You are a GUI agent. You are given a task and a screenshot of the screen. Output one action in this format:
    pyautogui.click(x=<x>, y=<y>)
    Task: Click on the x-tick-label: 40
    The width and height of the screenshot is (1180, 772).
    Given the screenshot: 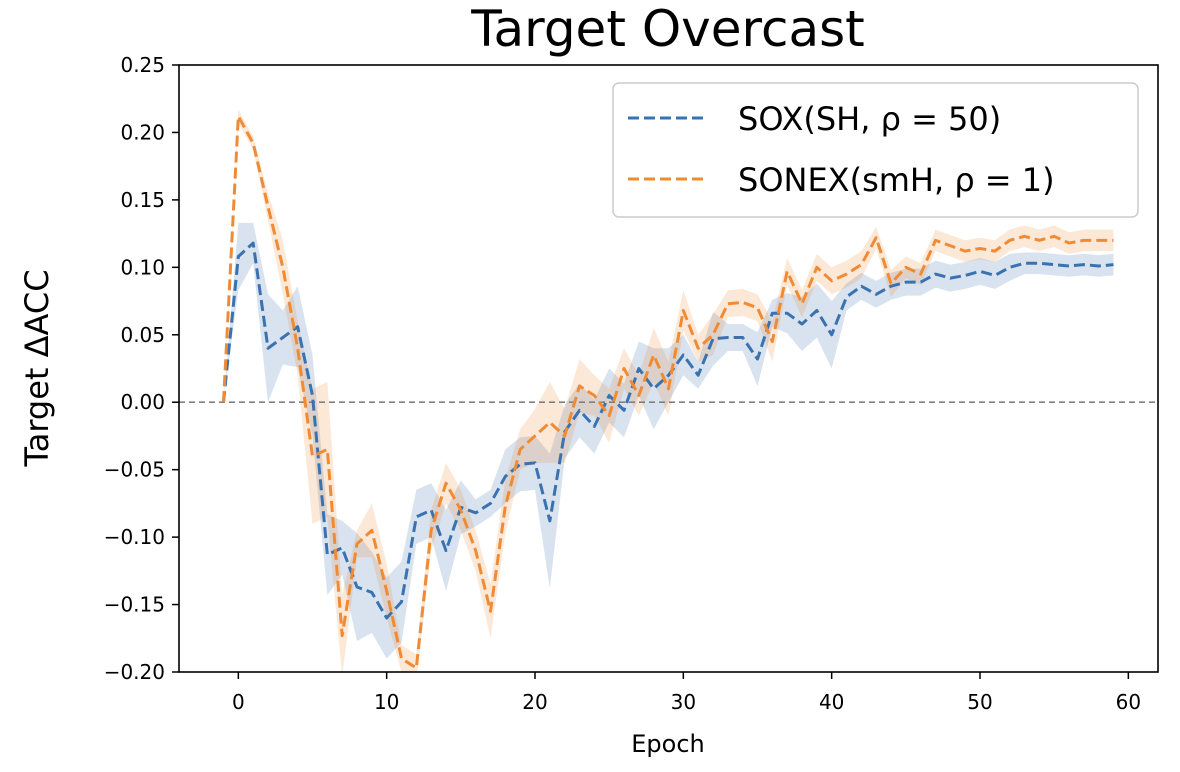 What is the action you would take?
    pyautogui.click(x=831, y=702)
    